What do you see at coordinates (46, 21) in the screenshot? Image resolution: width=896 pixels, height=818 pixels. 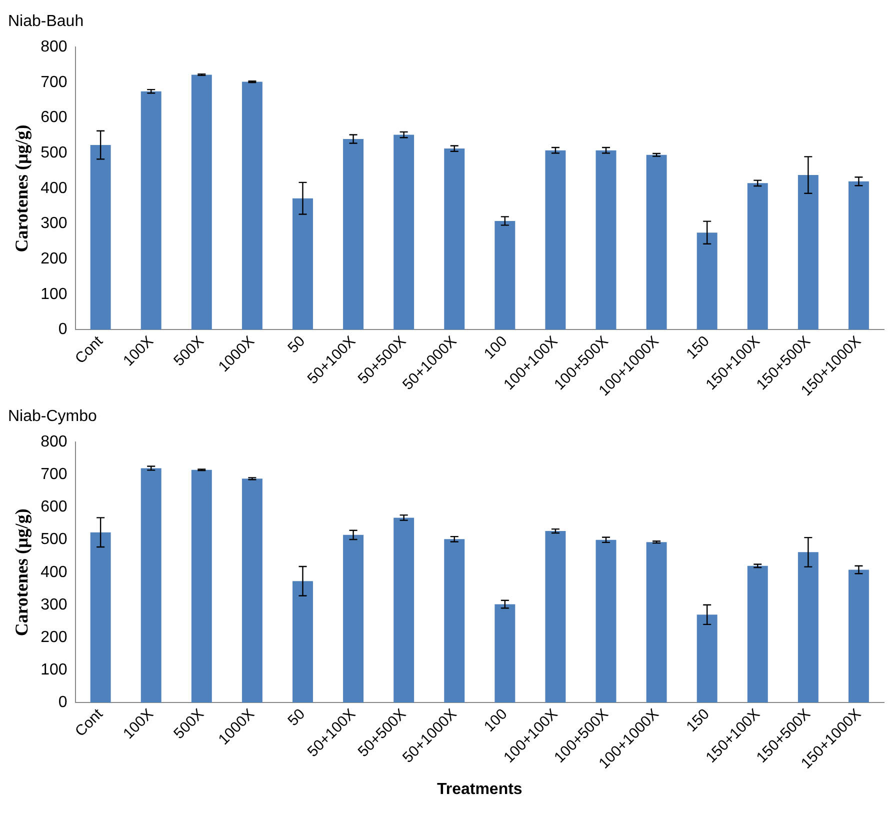 I see `chart-title: Niab-Bauh` at bounding box center [46, 21].